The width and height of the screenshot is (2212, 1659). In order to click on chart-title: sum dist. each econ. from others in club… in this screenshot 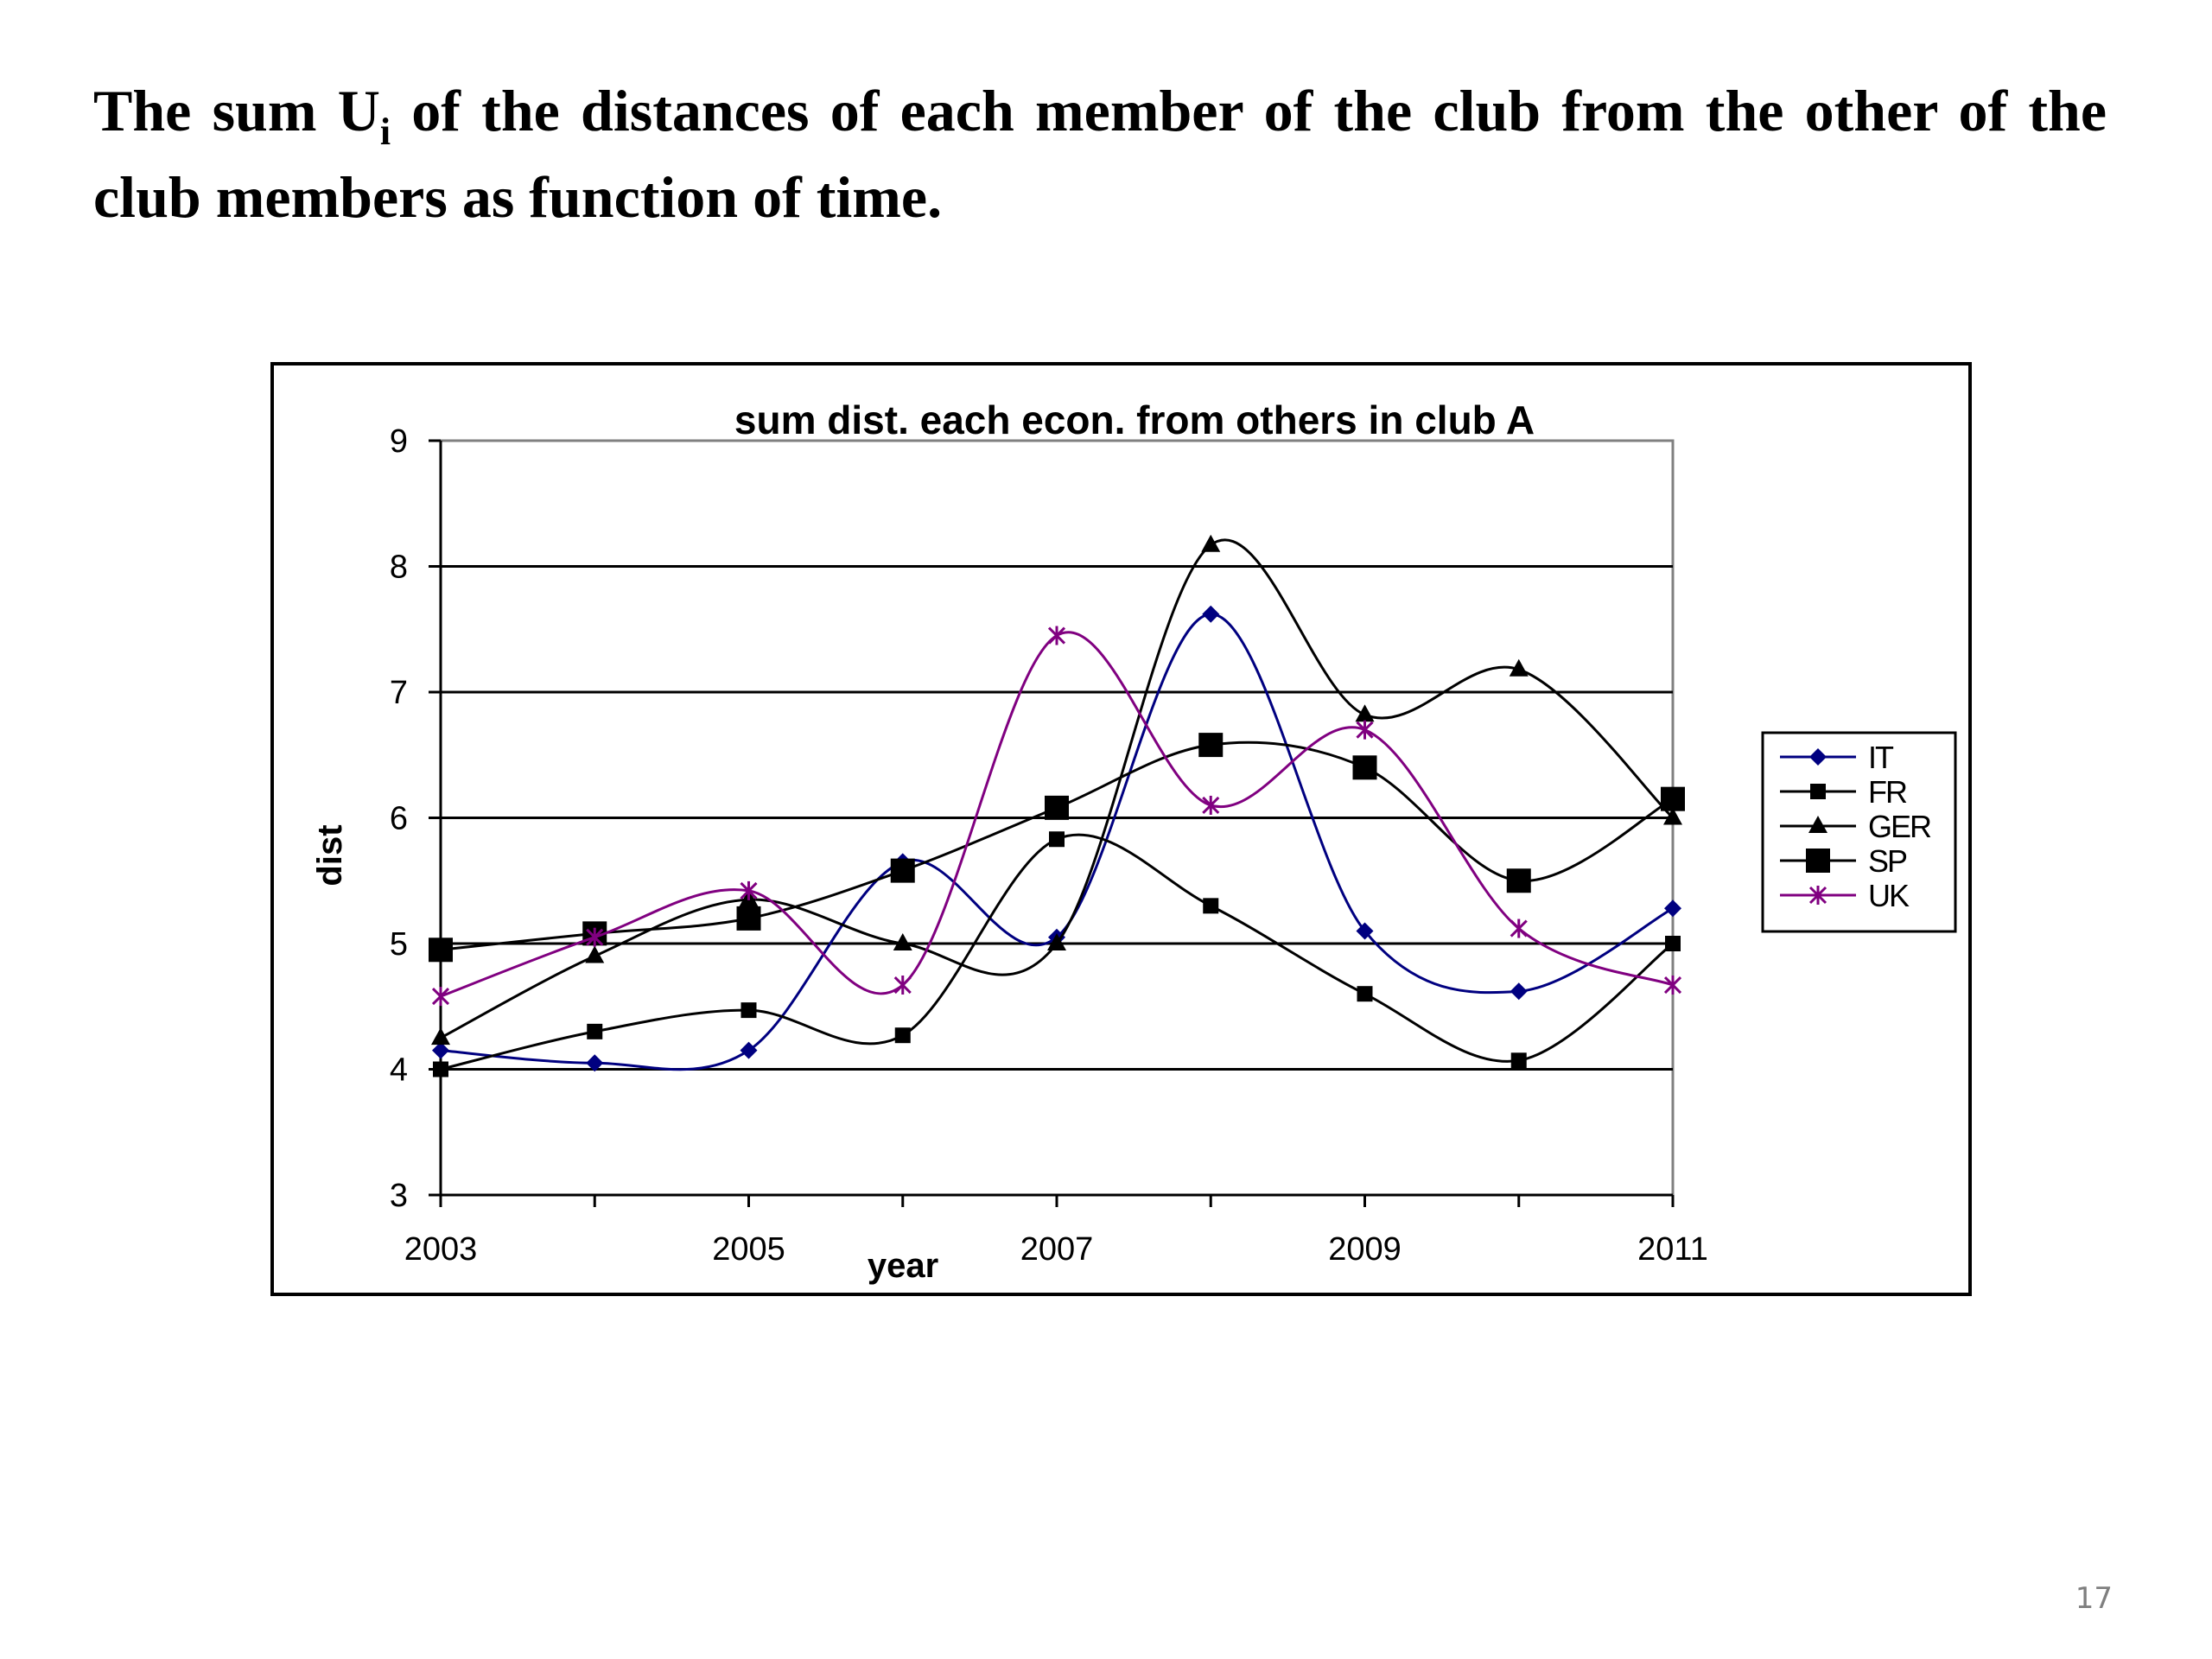, I will do `click(1134, 419)`.